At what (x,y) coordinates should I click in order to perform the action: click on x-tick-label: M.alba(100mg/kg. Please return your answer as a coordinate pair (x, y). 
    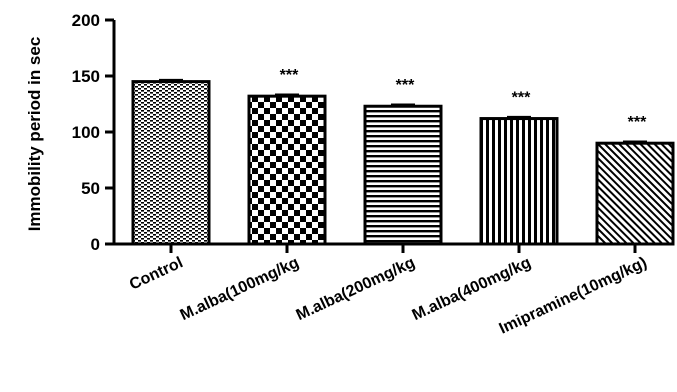
    Looking at the image, I should click on (240, 289).